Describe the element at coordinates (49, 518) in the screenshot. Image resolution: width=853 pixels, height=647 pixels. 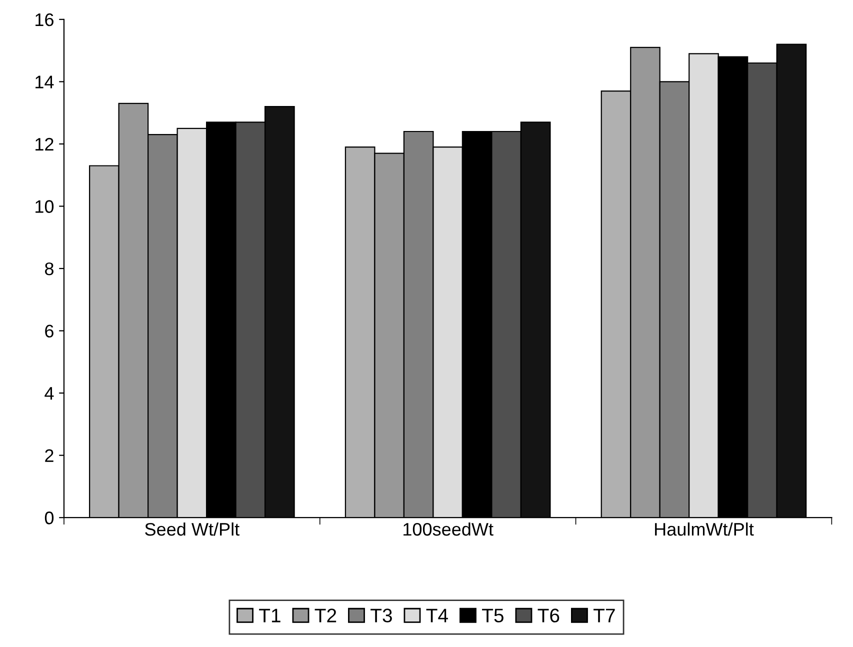
I see `y-tick-label: 0` at that location.